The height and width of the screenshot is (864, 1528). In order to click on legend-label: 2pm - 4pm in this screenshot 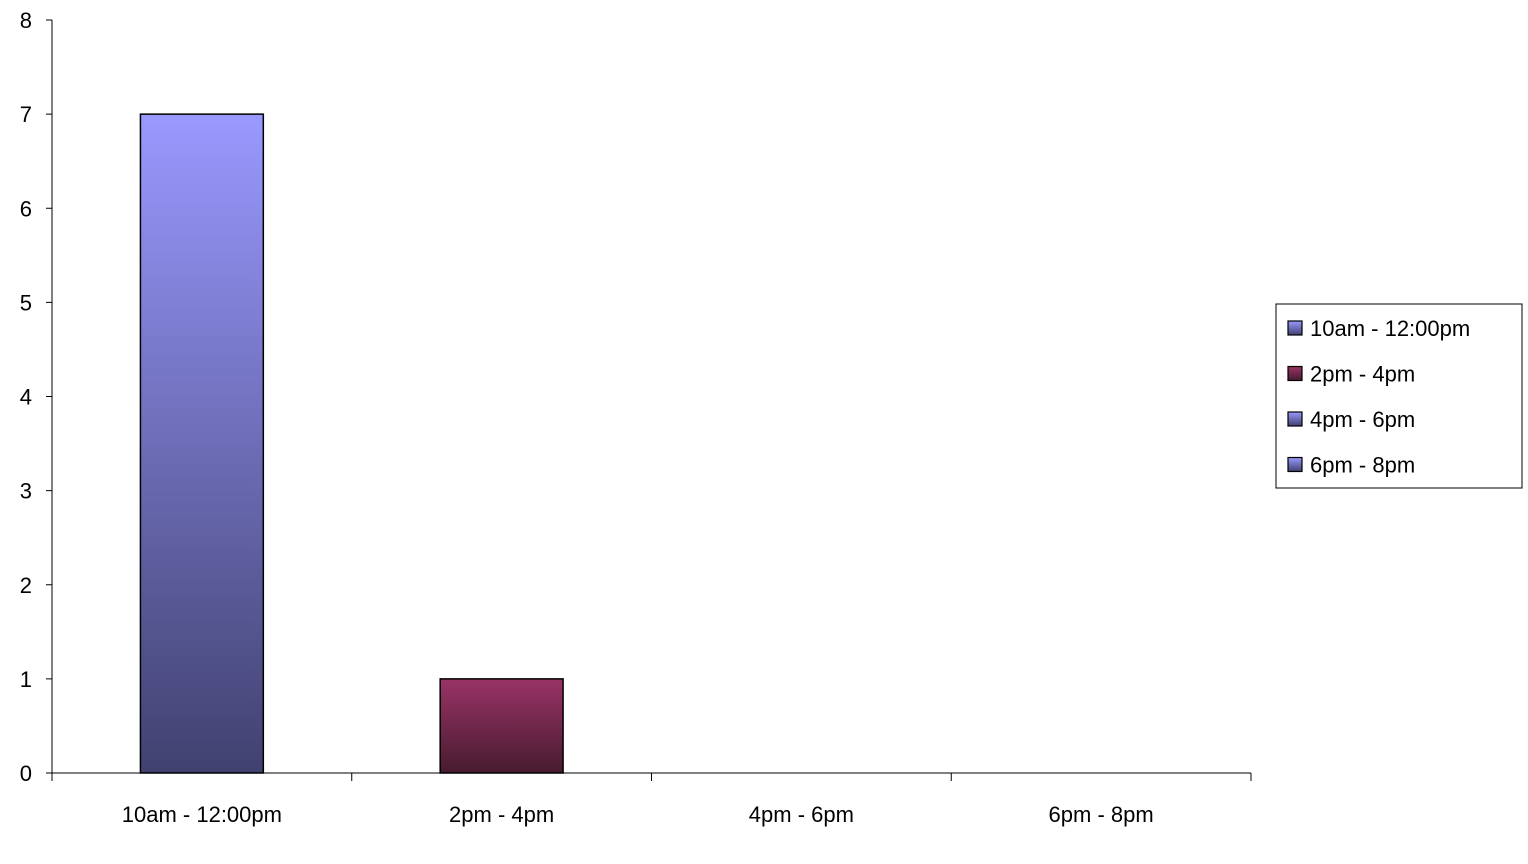, I will do `click(1362, 374)`.